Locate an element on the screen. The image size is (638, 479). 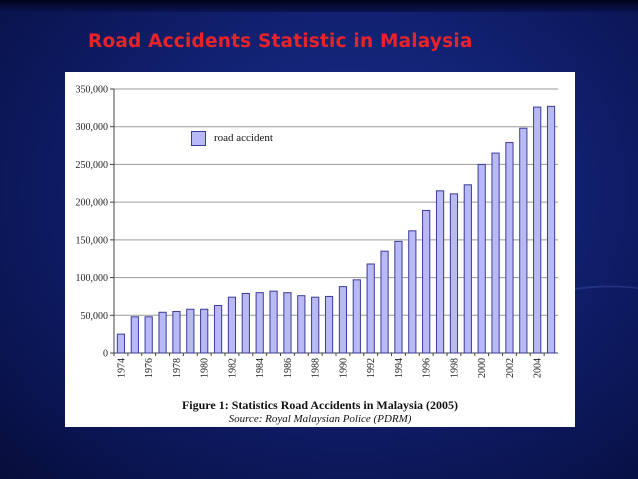
slide-top-bar is located at coordinates (319, 6).